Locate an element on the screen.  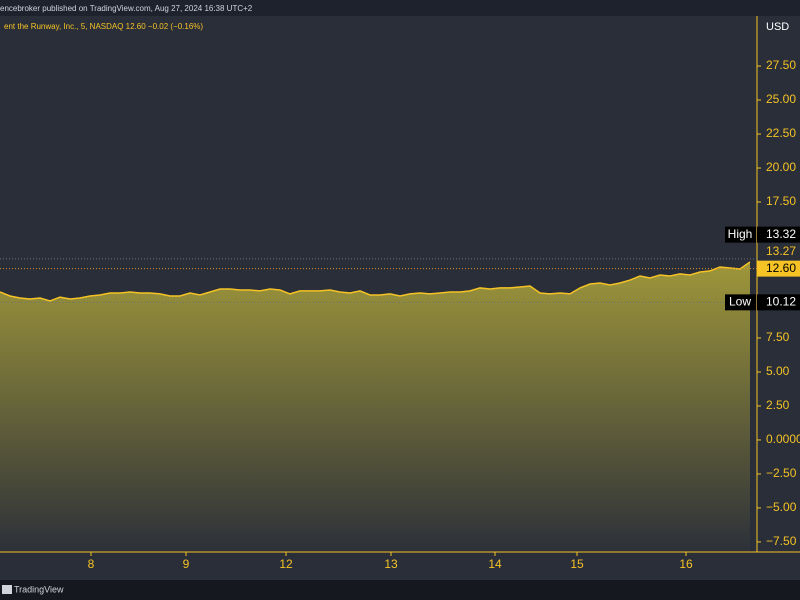
x-tick-label: 15 is located at coordinates (577, 564).